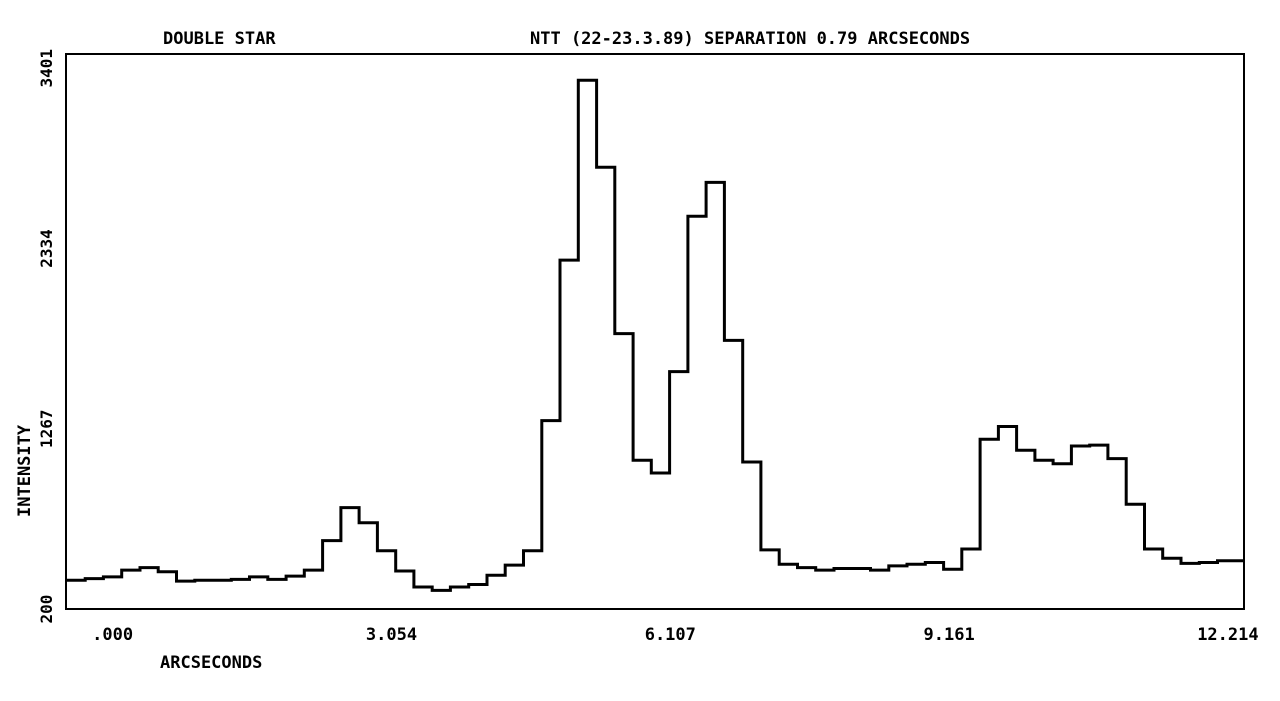 This screenshot has width=1280, height=701. I want to click on y-tick-label: 1267, so click(46, 428).